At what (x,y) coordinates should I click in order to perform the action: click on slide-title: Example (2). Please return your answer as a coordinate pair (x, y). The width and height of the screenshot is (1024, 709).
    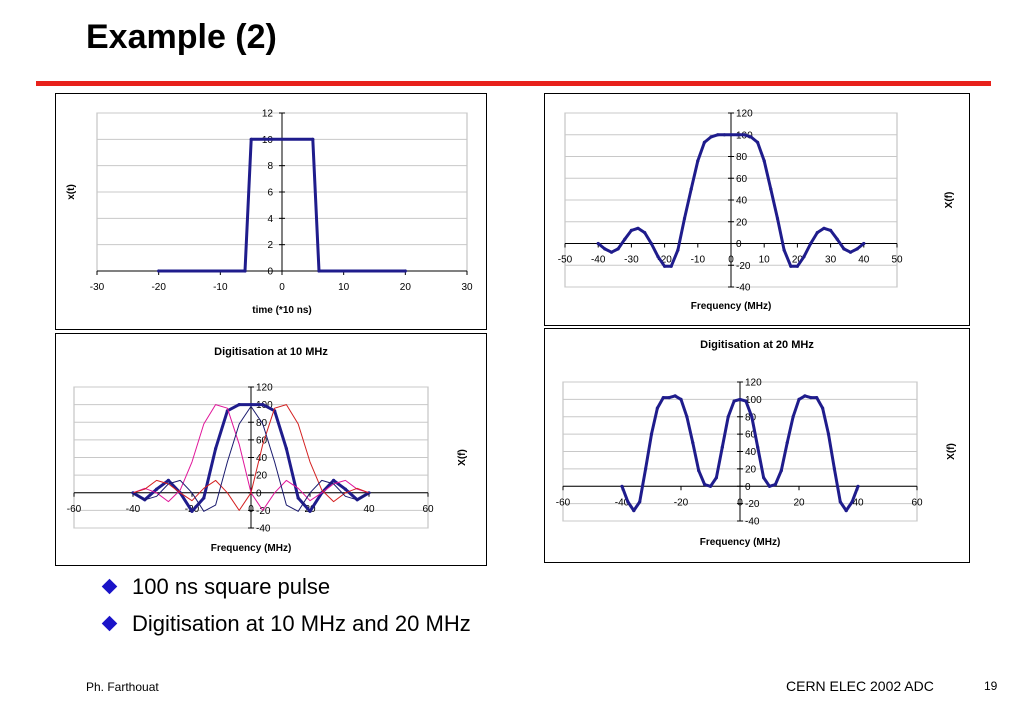
    Looking at the image, I should click on (181, 37).